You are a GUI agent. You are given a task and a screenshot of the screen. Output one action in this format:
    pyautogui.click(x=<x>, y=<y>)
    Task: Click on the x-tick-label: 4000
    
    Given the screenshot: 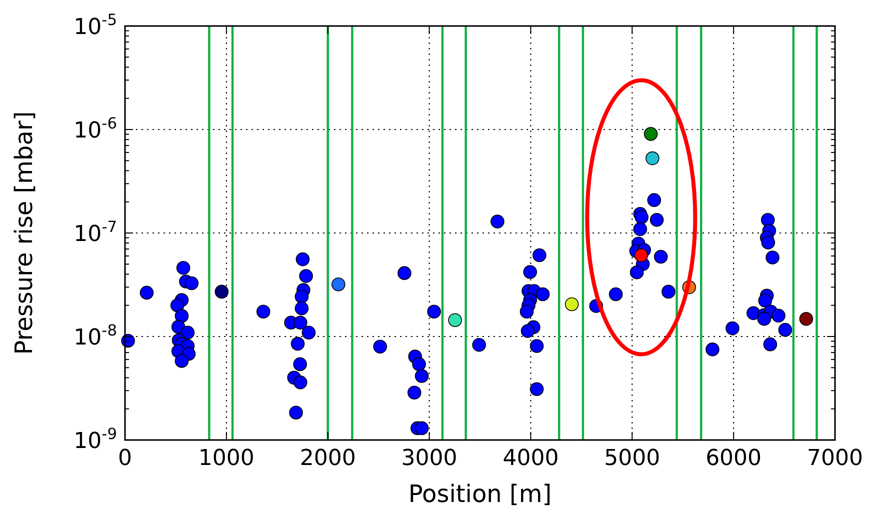 What is the action you would take?
    pyautogui.click(x=530, y=458)
    